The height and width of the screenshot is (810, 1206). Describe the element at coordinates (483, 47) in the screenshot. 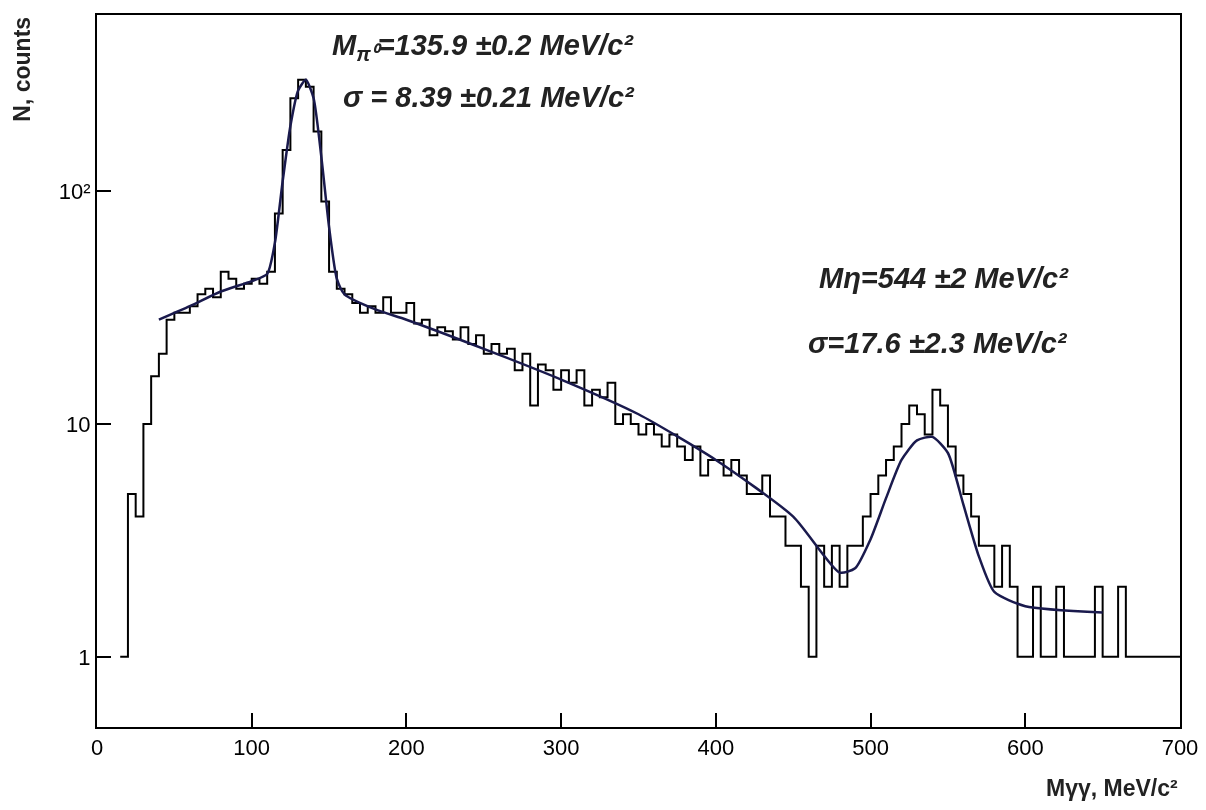

I see `annotation: M$_{π⁰}$=135.9 ±0.2 MeV/c²` at that location.